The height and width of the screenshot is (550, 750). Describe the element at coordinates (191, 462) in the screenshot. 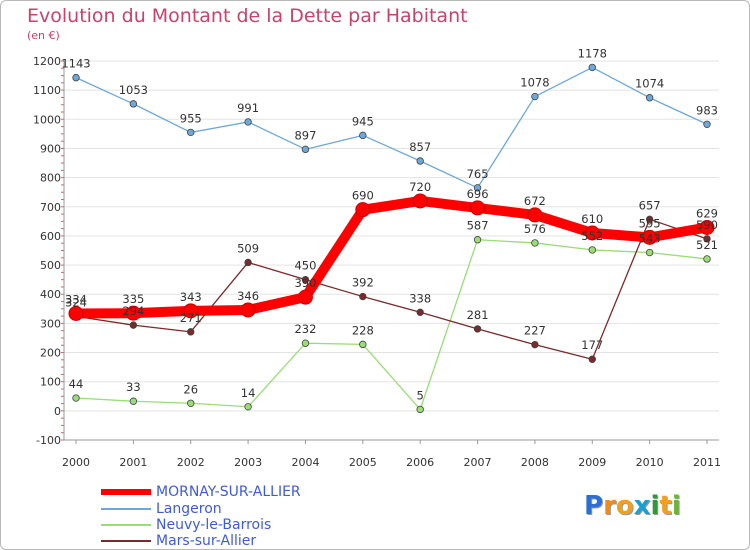

I see `x-tick-label: 2002` at that location.